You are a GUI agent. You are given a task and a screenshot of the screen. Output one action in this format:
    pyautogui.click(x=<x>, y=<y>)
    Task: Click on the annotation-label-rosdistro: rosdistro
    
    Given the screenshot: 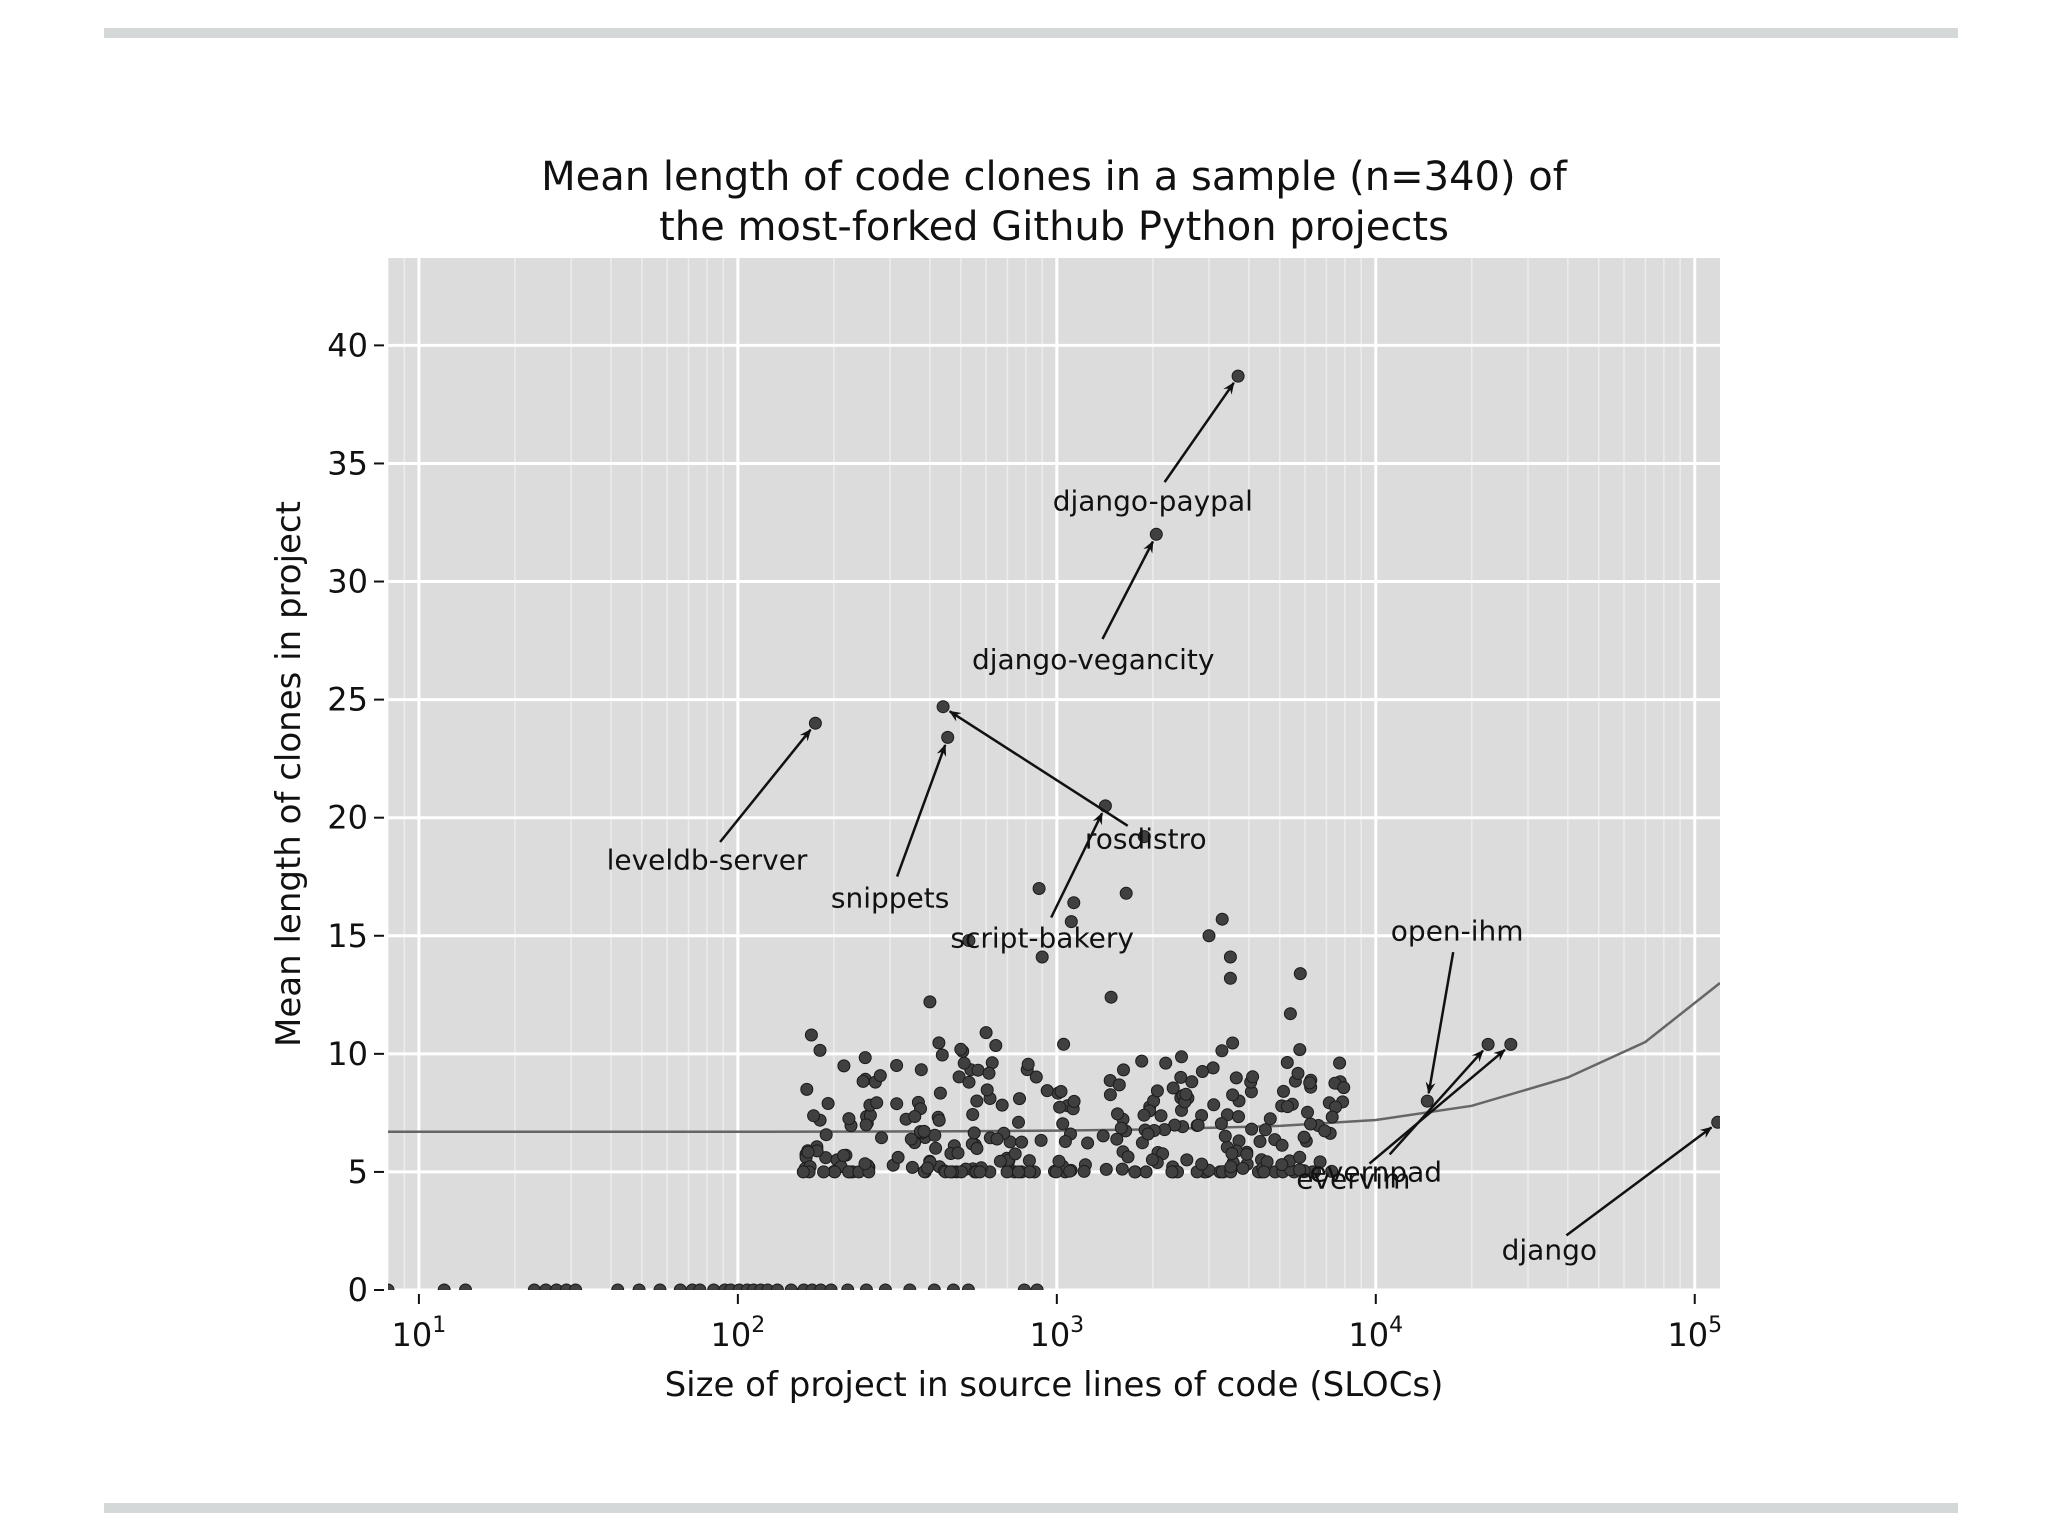 What is the action you would take?
    pyautogui.click(x=1146, y=838)
    